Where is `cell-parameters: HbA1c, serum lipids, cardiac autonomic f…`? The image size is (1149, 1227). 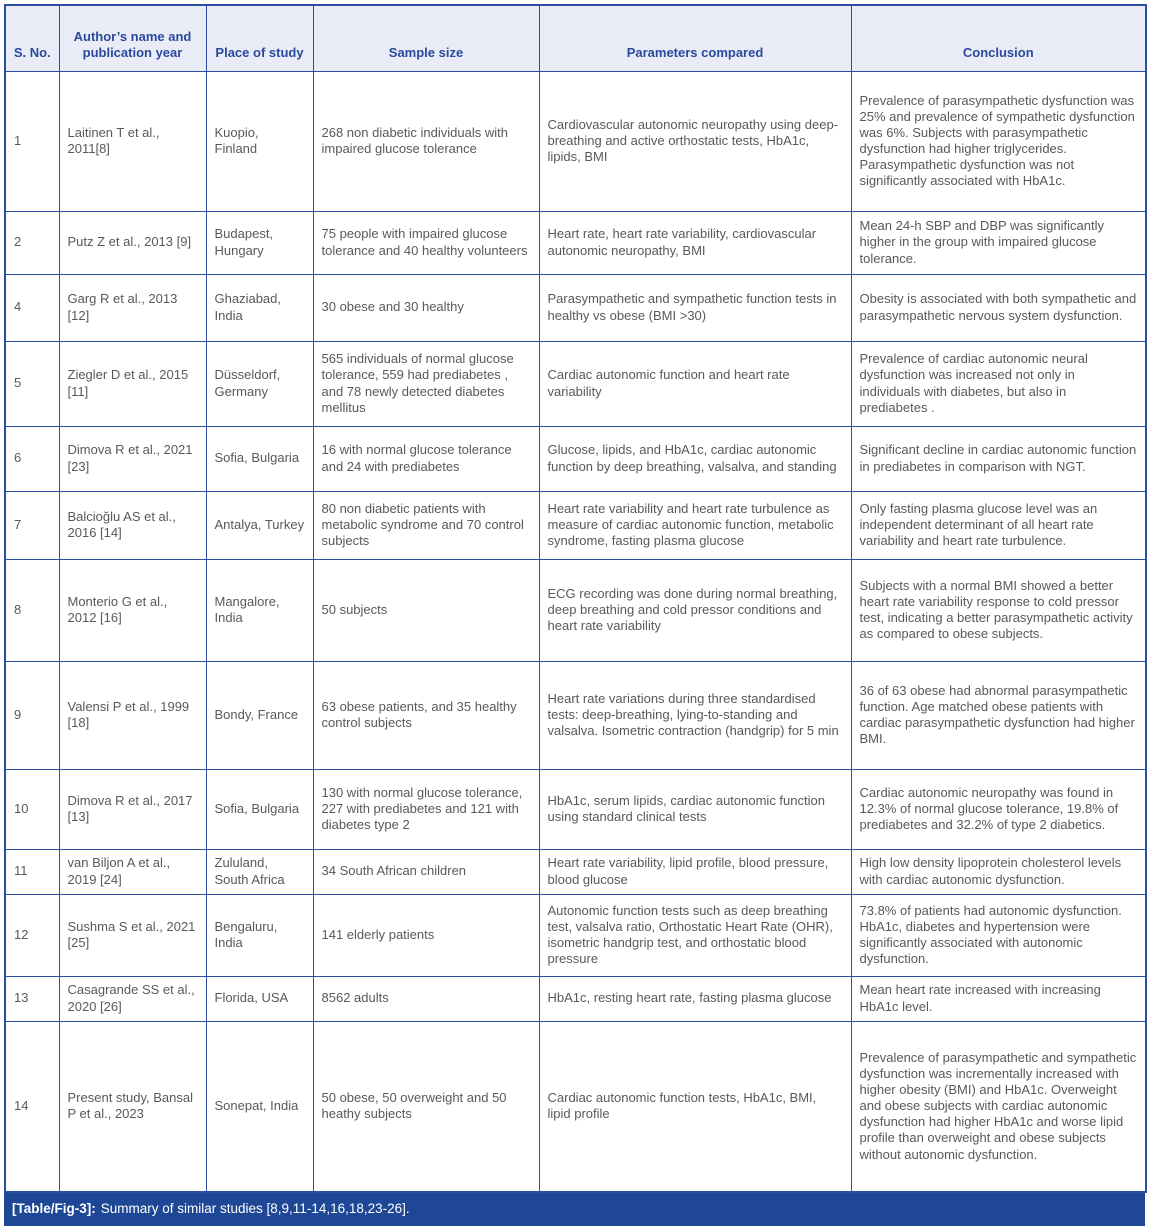 cell-parameters: HbA1c, serum lipids, cardiac autonomic f… is located at coordinates (695, 809).